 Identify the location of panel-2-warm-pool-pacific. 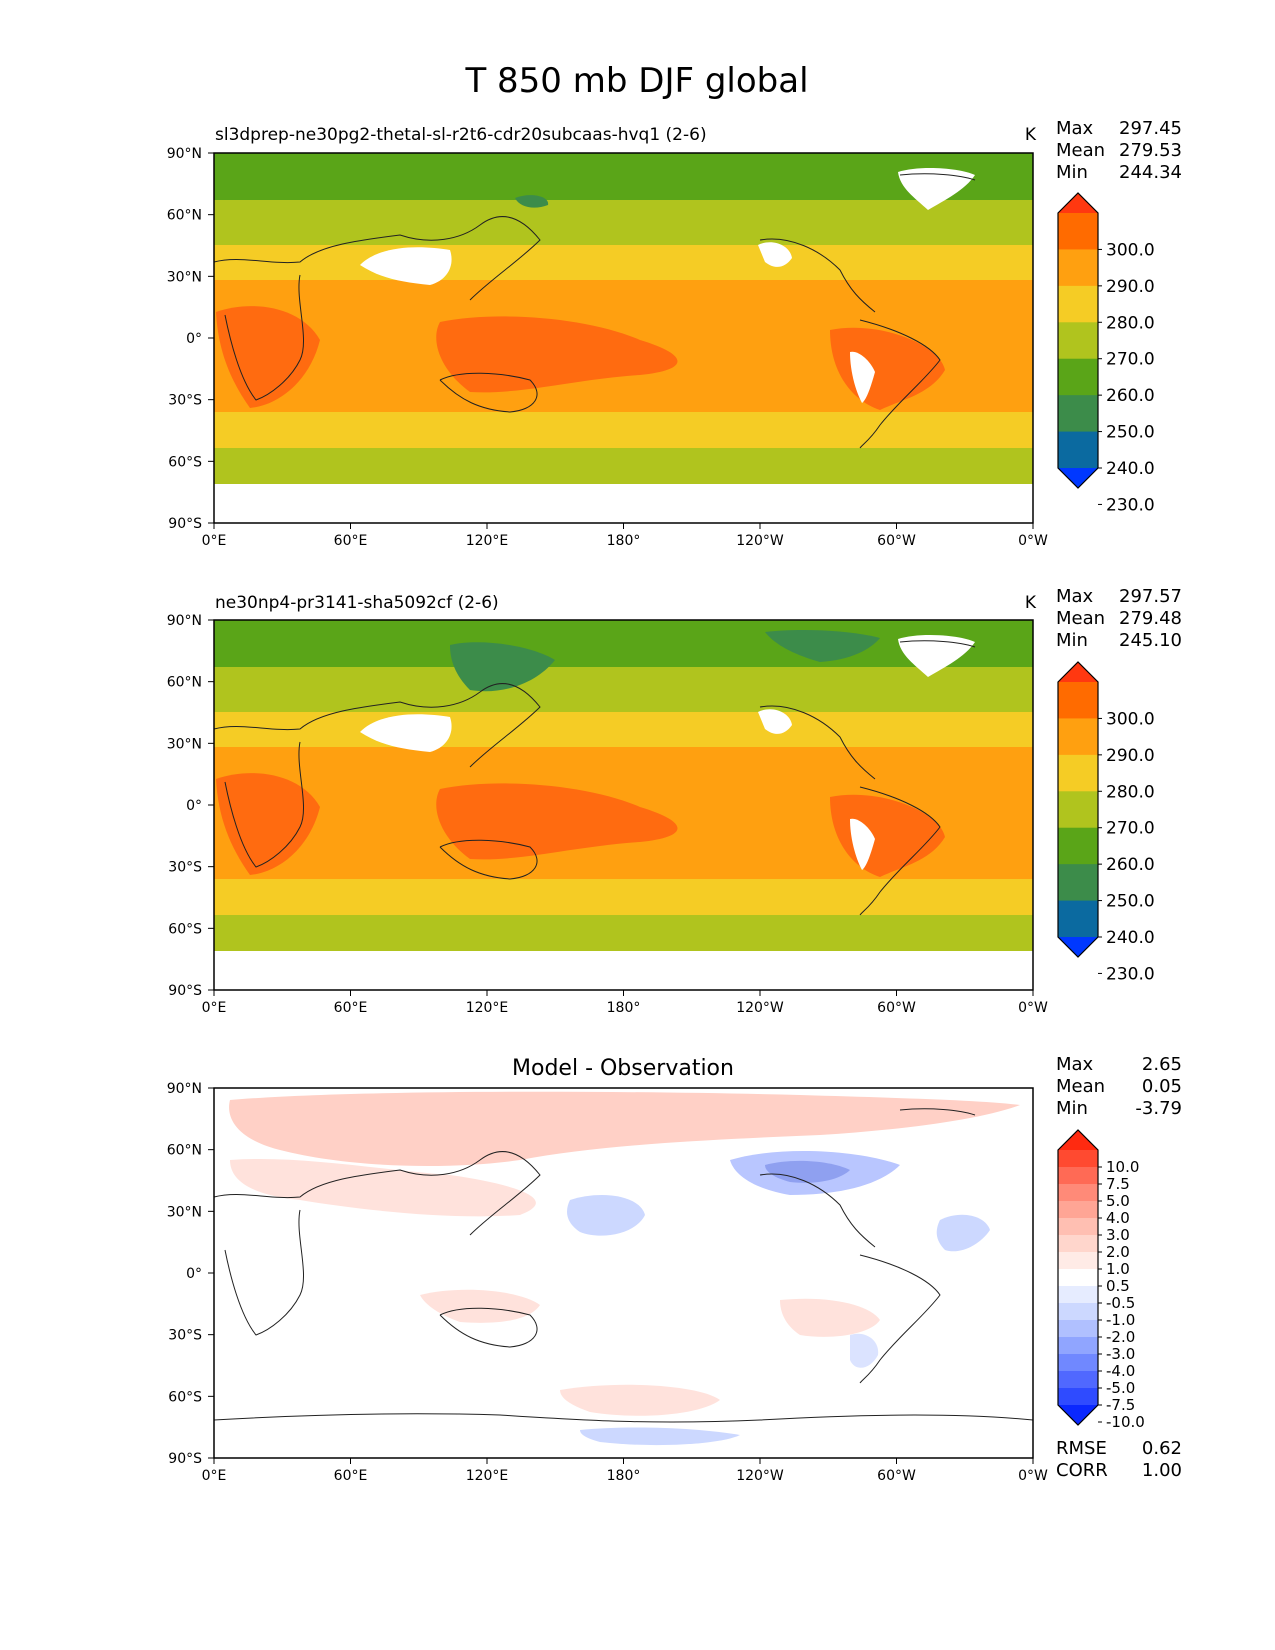
(557, 821).